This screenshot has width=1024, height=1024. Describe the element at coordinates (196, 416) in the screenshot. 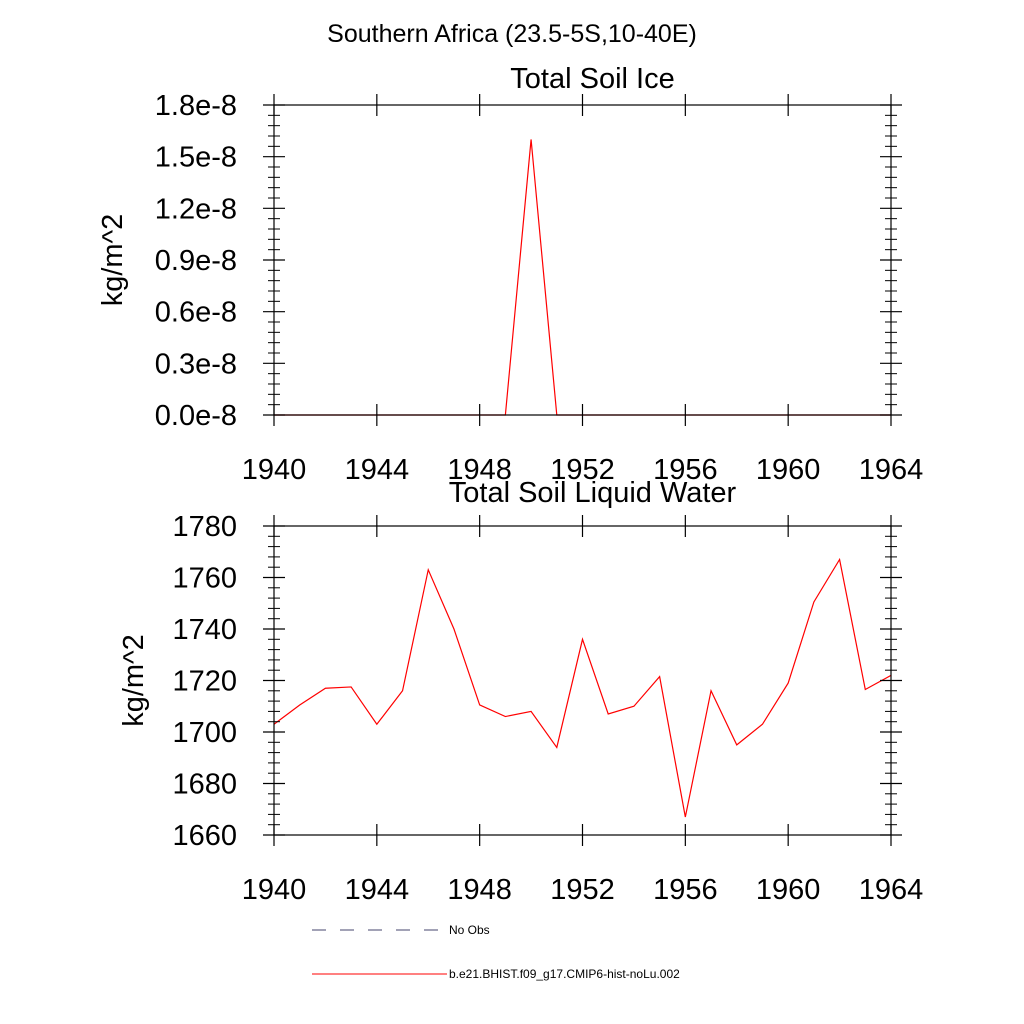

I see `y-tick-label: 0.0e-8` at that location.